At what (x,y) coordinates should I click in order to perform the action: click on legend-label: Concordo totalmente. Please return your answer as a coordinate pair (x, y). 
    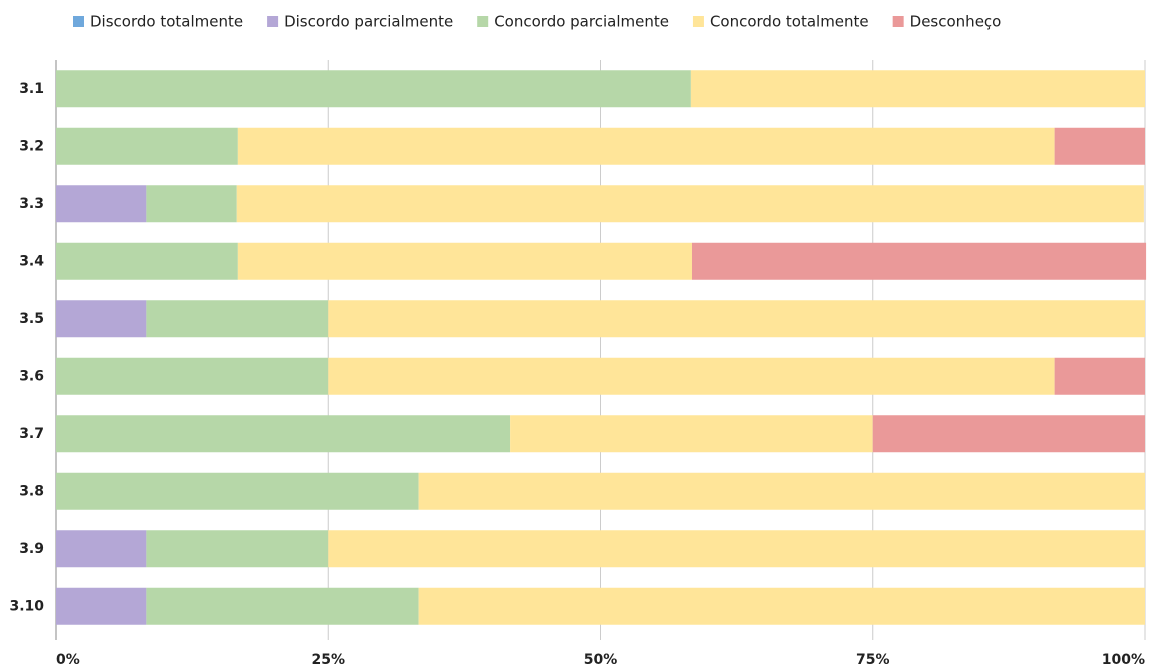
    Looking at the image, I should click on (789, 22).